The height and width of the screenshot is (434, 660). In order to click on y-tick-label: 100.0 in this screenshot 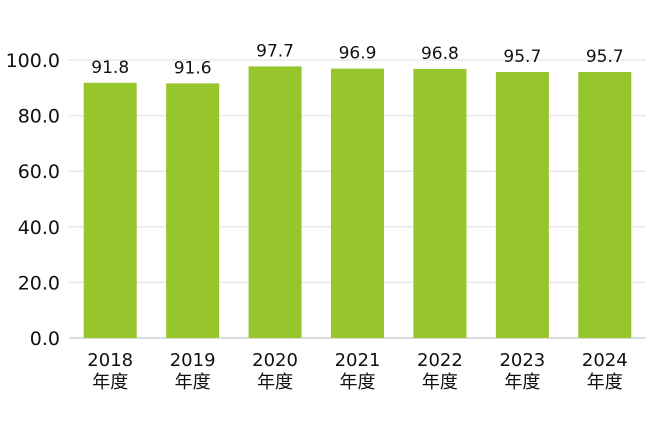, I will do `click(33, 61)`.